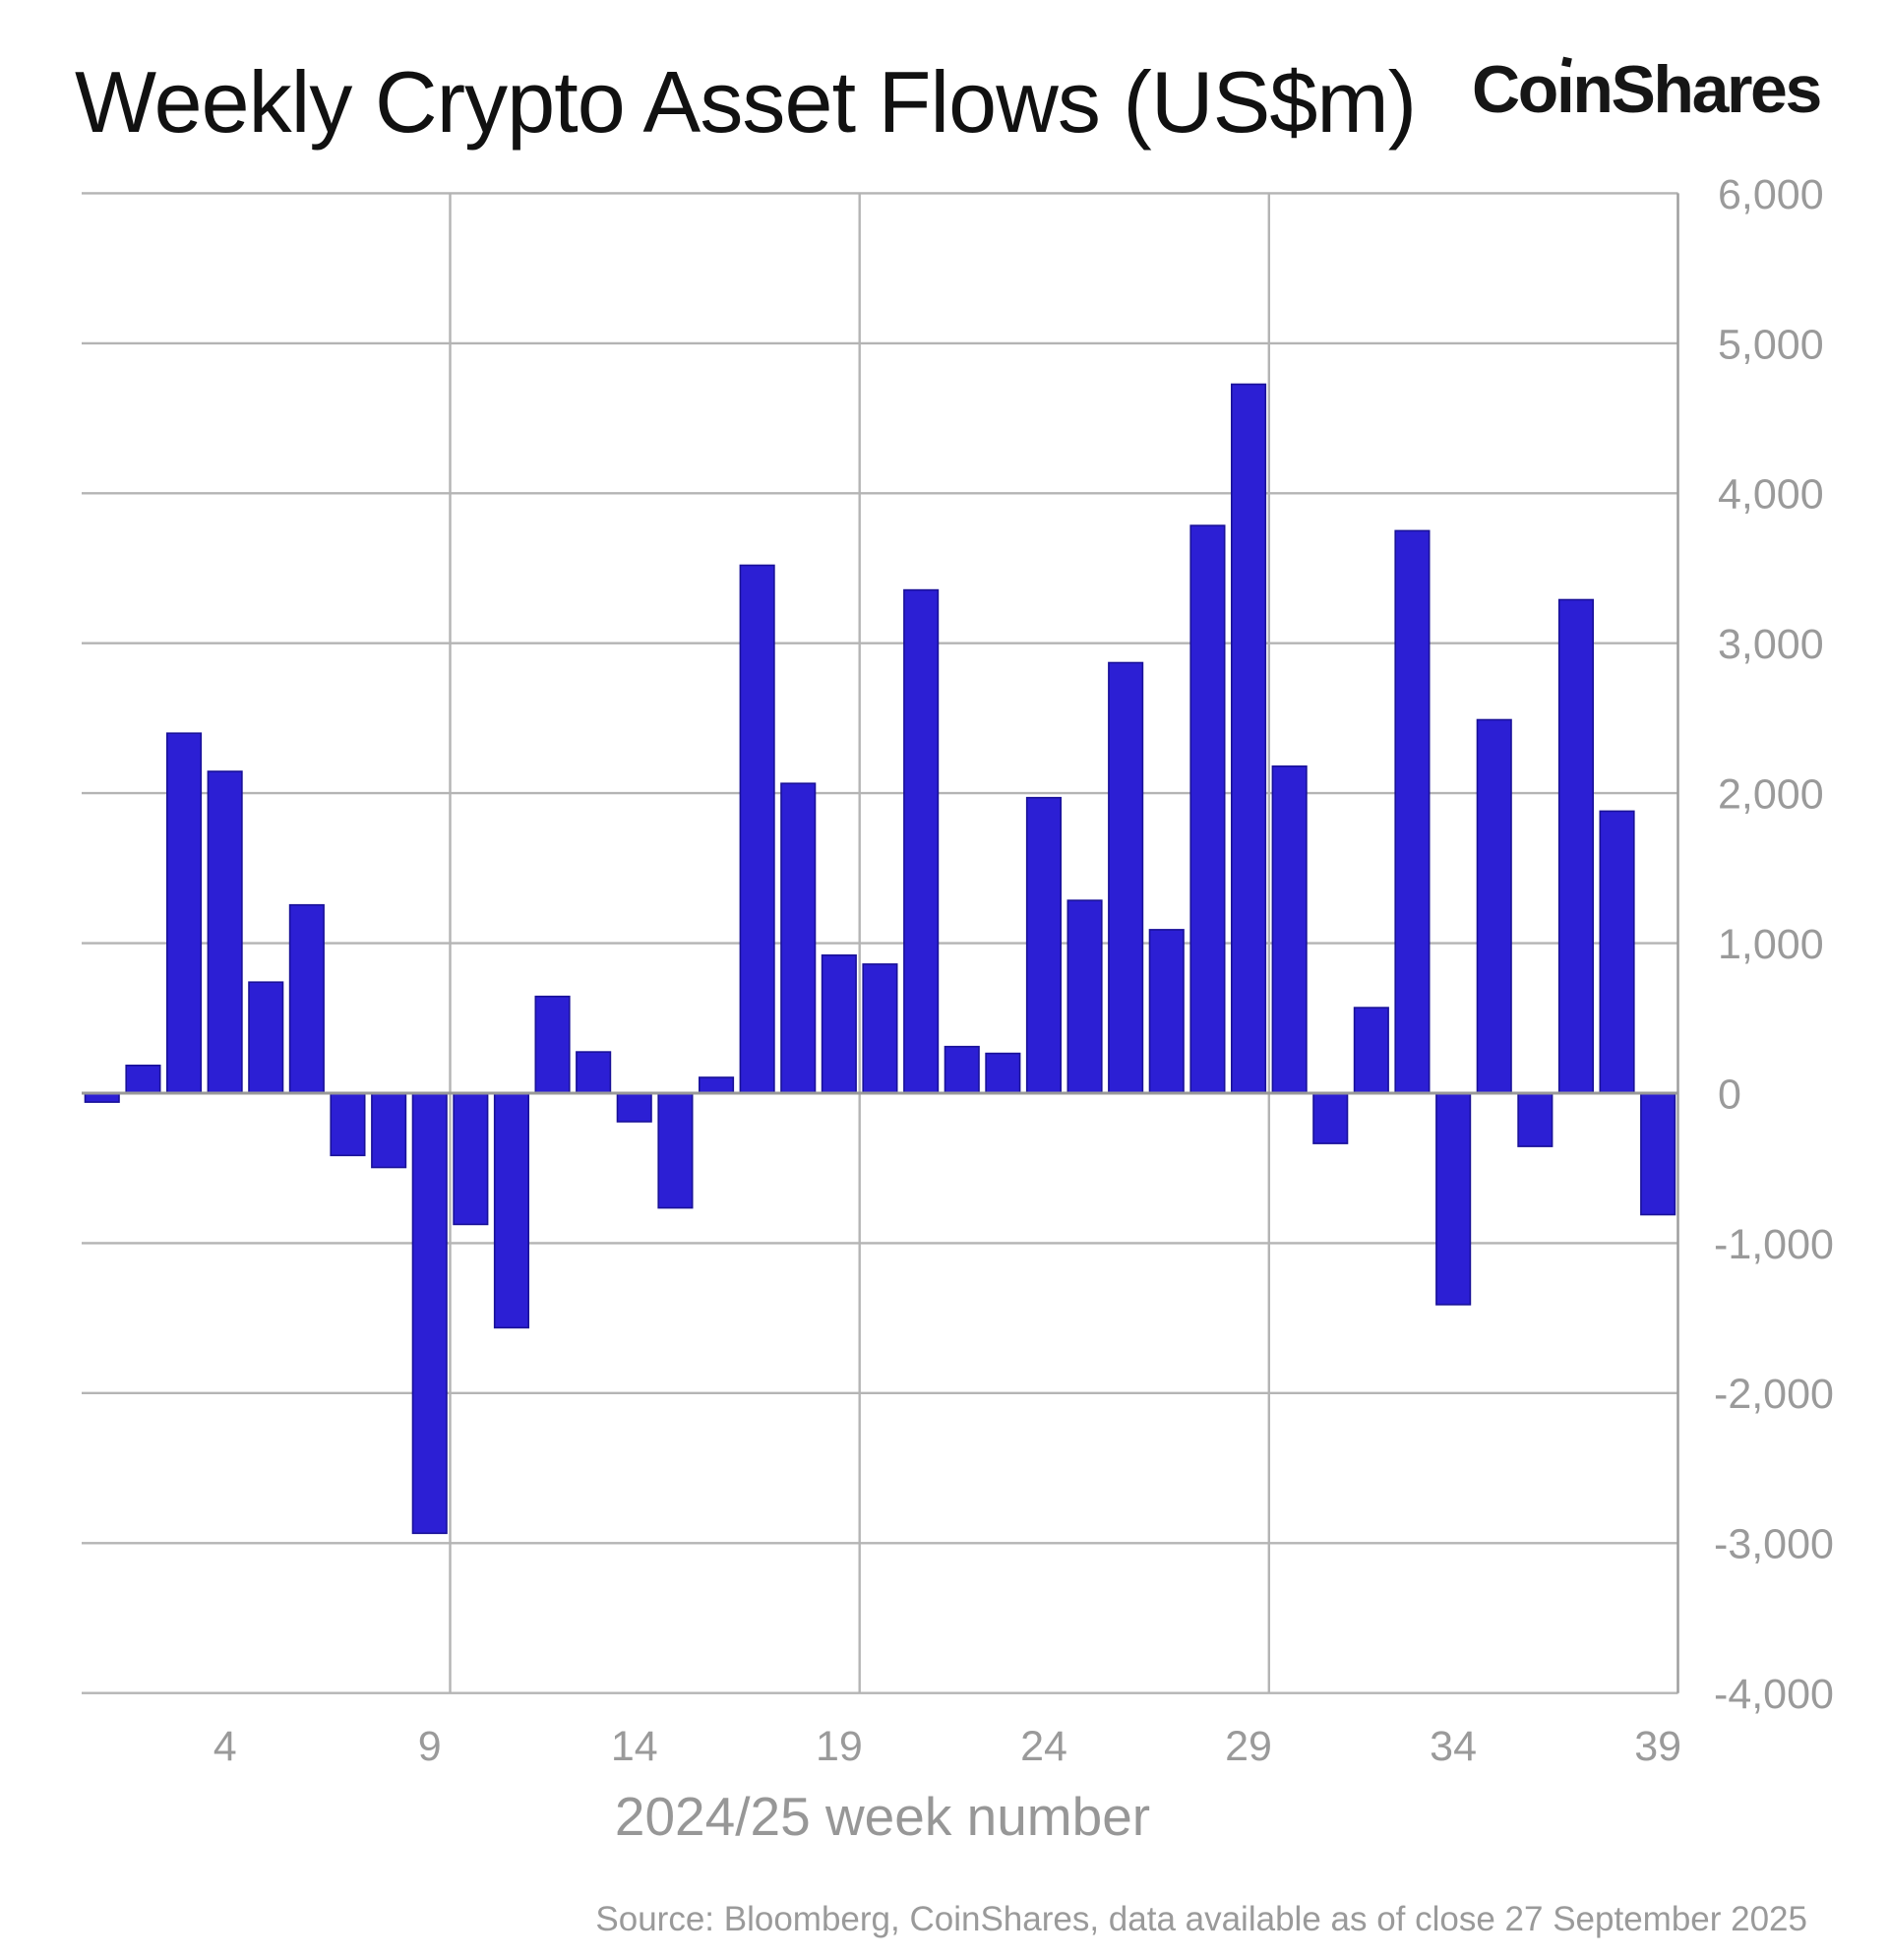  I want to click on svg-text: CoınShares, so click(1646, 89).